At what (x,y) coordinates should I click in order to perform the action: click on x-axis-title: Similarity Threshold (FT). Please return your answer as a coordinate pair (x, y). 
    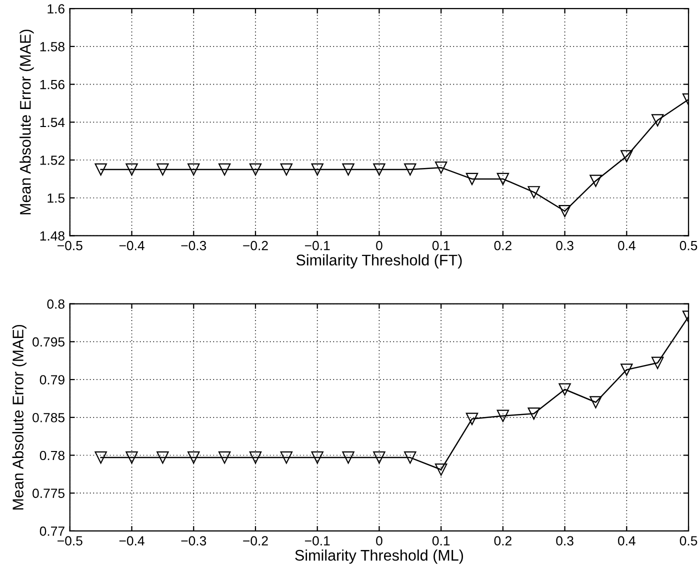
    Looking at the image, I should click on (379, 261).